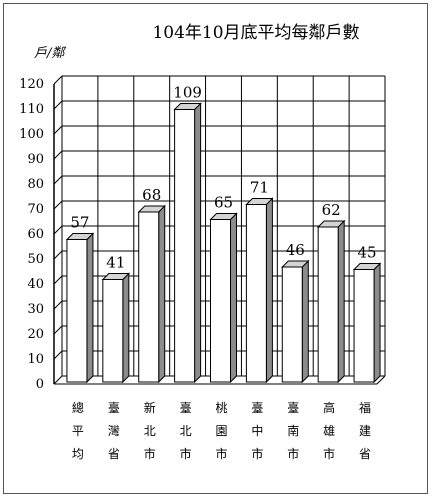 The height and width of the screenshot is (499, 434). I want to click on bar-臺灣省, so click(116, 328).